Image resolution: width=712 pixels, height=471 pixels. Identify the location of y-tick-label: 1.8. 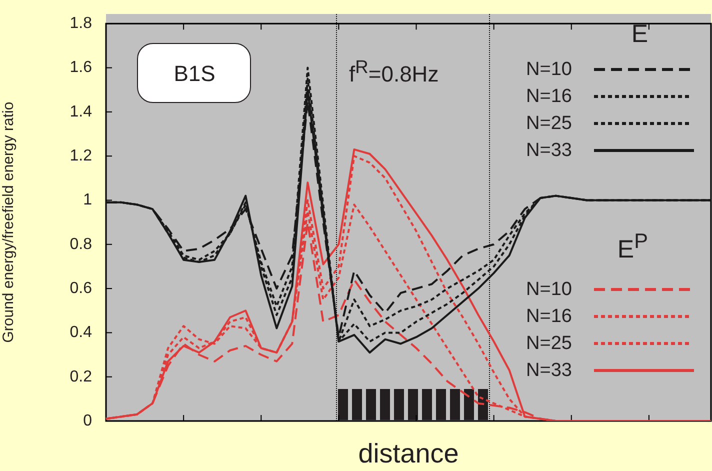
(81, 23).